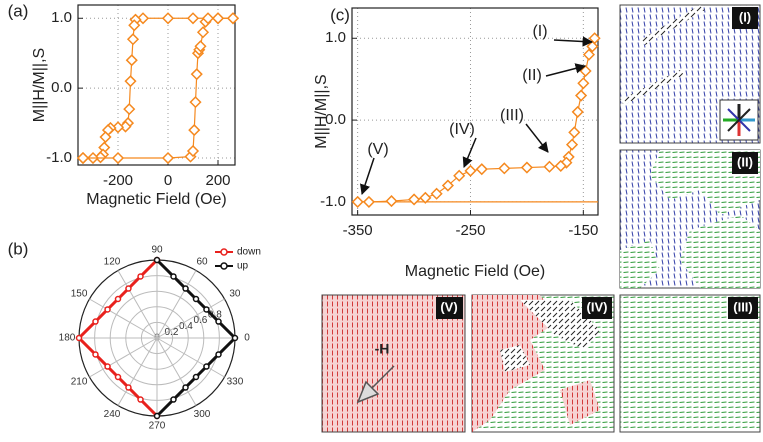  Describe the element at coordinates (243, 266) in the screenshot. I see `legend-label: up` at that location.